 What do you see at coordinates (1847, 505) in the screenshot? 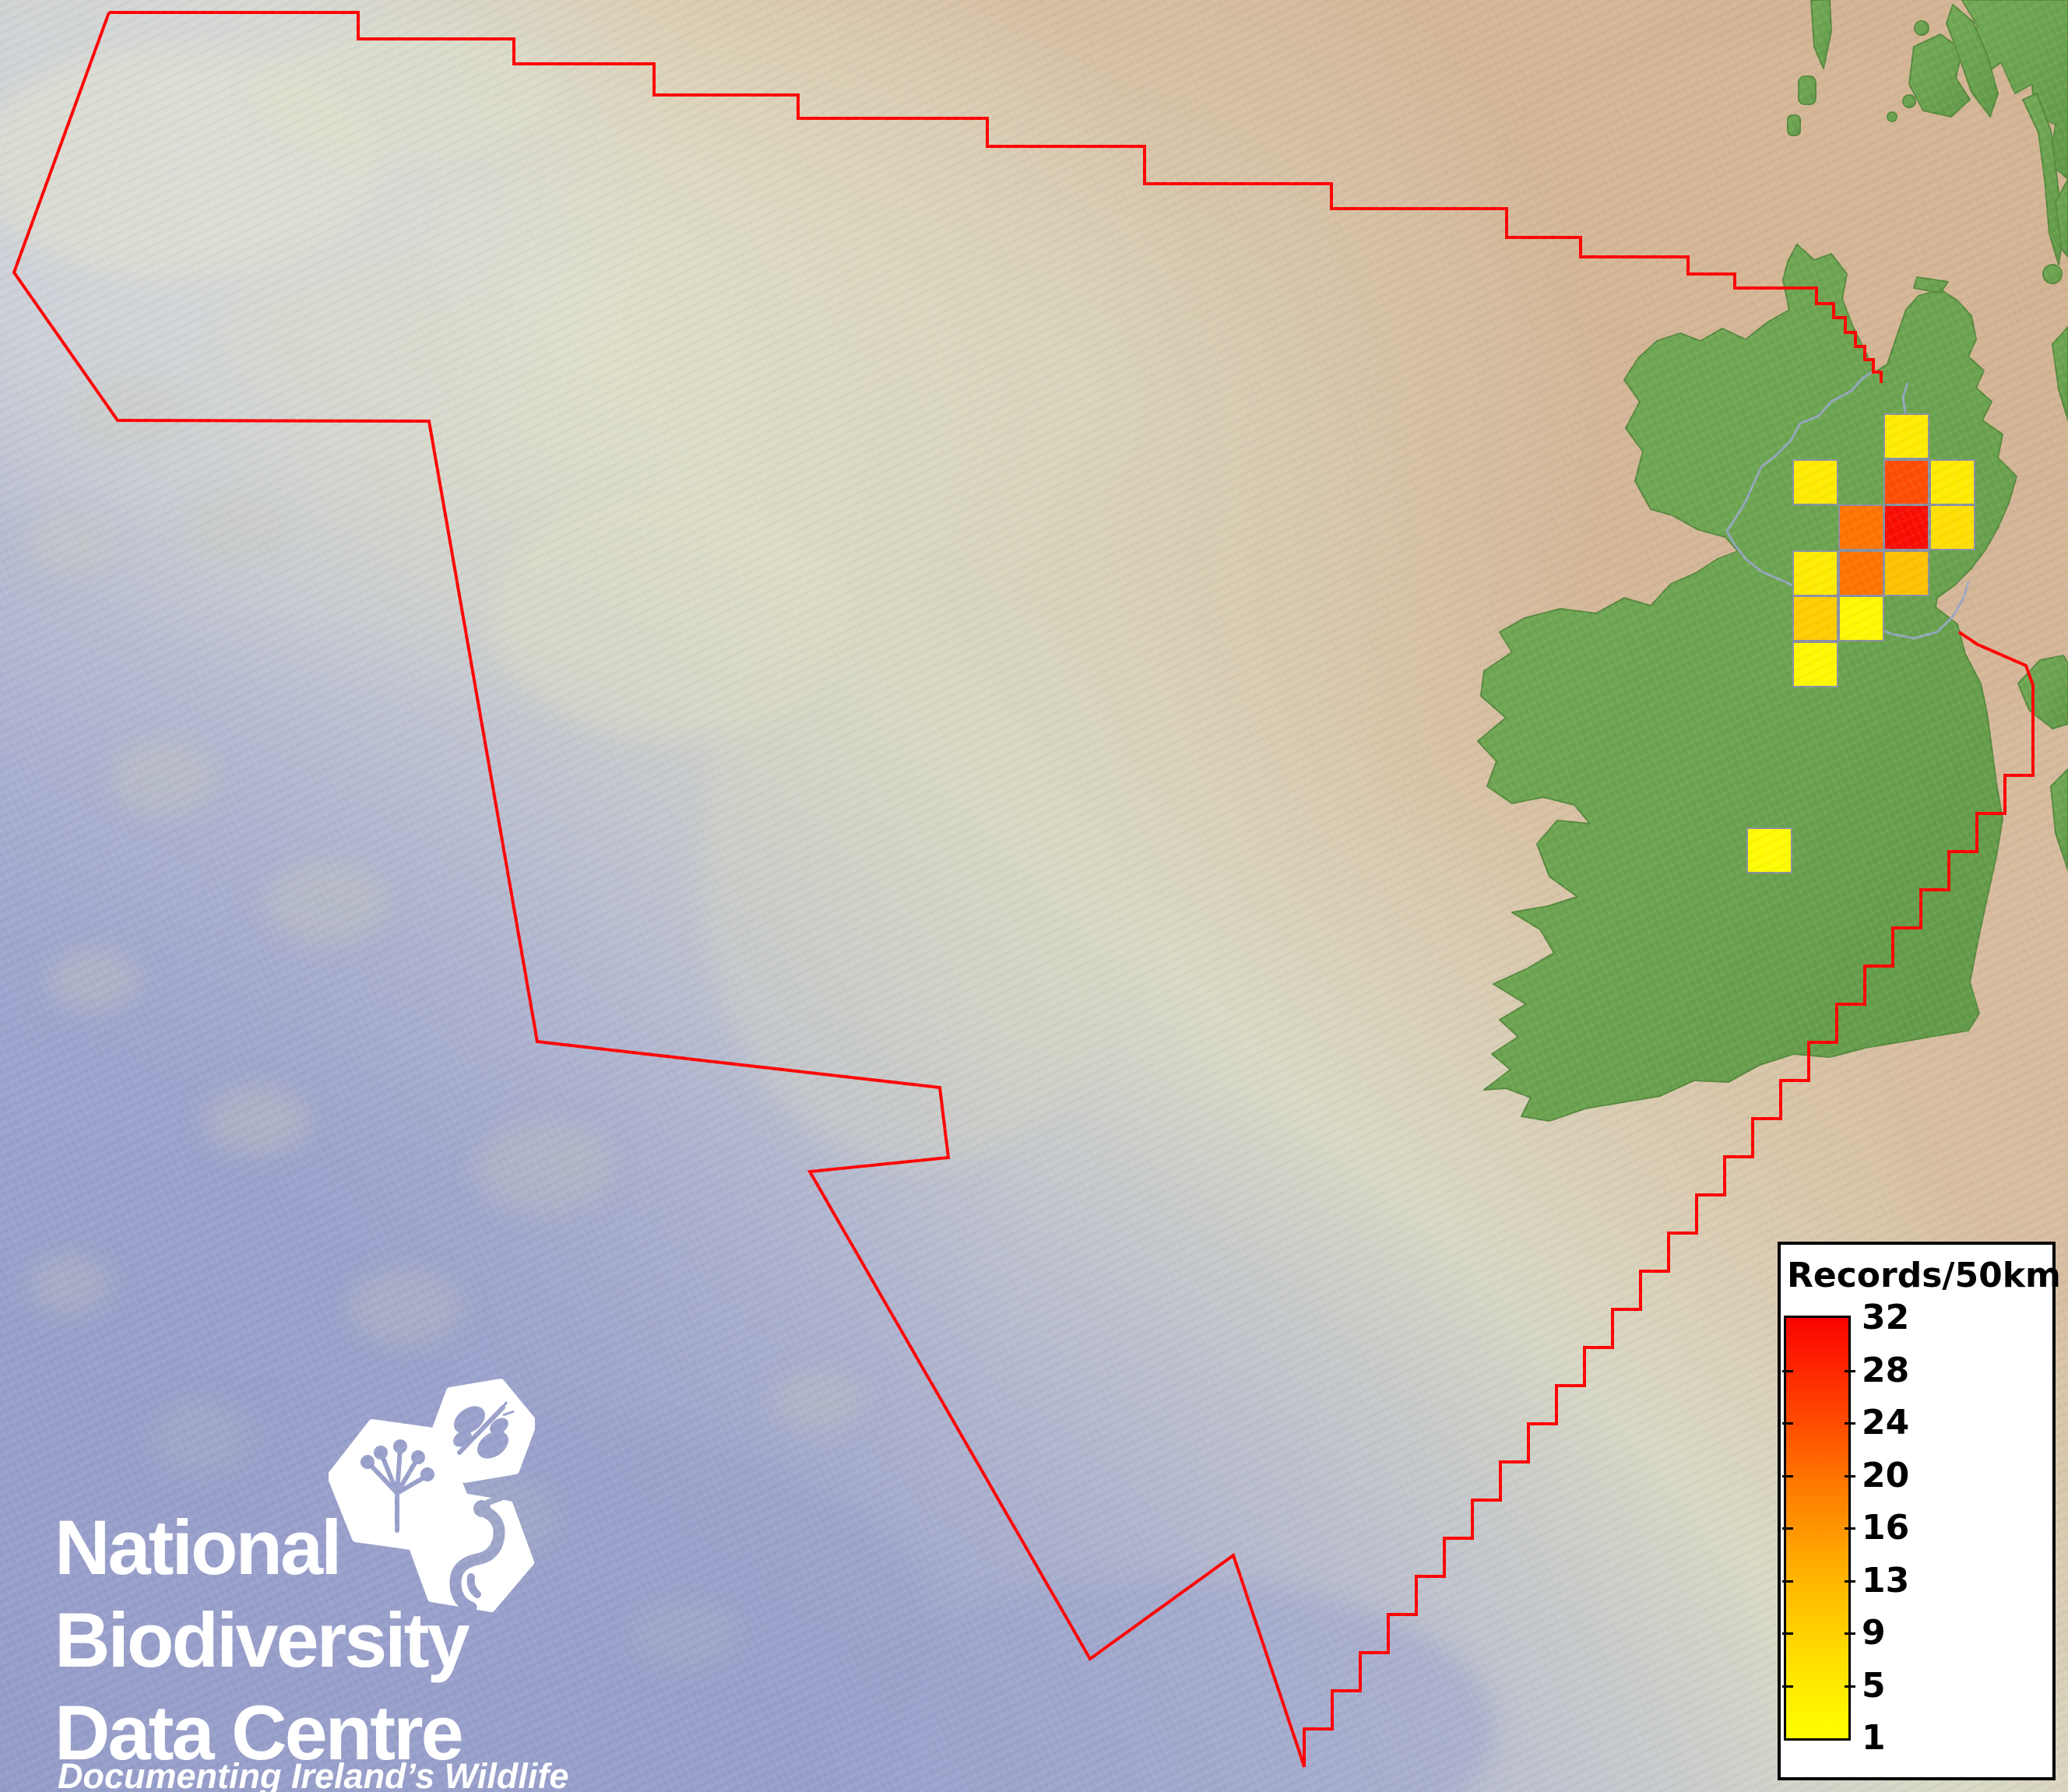
I see `country-border-line` at bounding box center [1847, 505].